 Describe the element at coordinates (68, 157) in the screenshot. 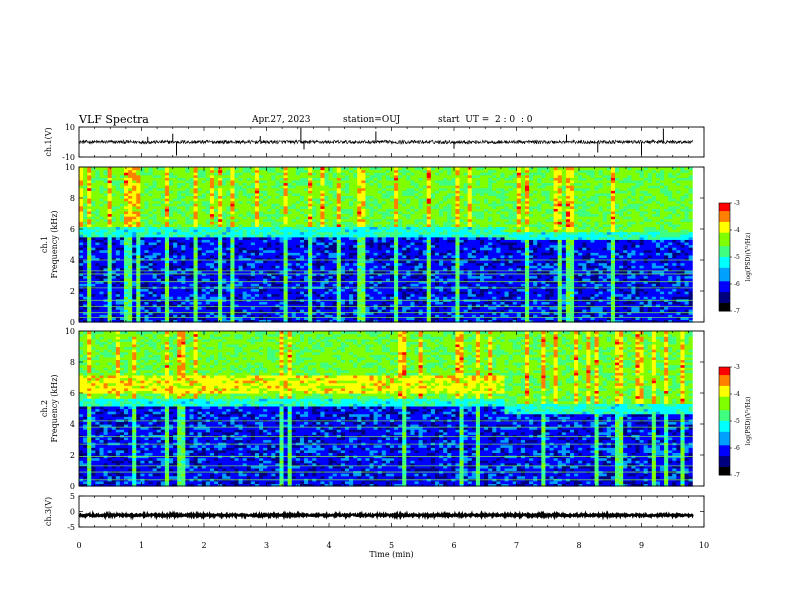

I see `y-tick-label: -10` at that location.